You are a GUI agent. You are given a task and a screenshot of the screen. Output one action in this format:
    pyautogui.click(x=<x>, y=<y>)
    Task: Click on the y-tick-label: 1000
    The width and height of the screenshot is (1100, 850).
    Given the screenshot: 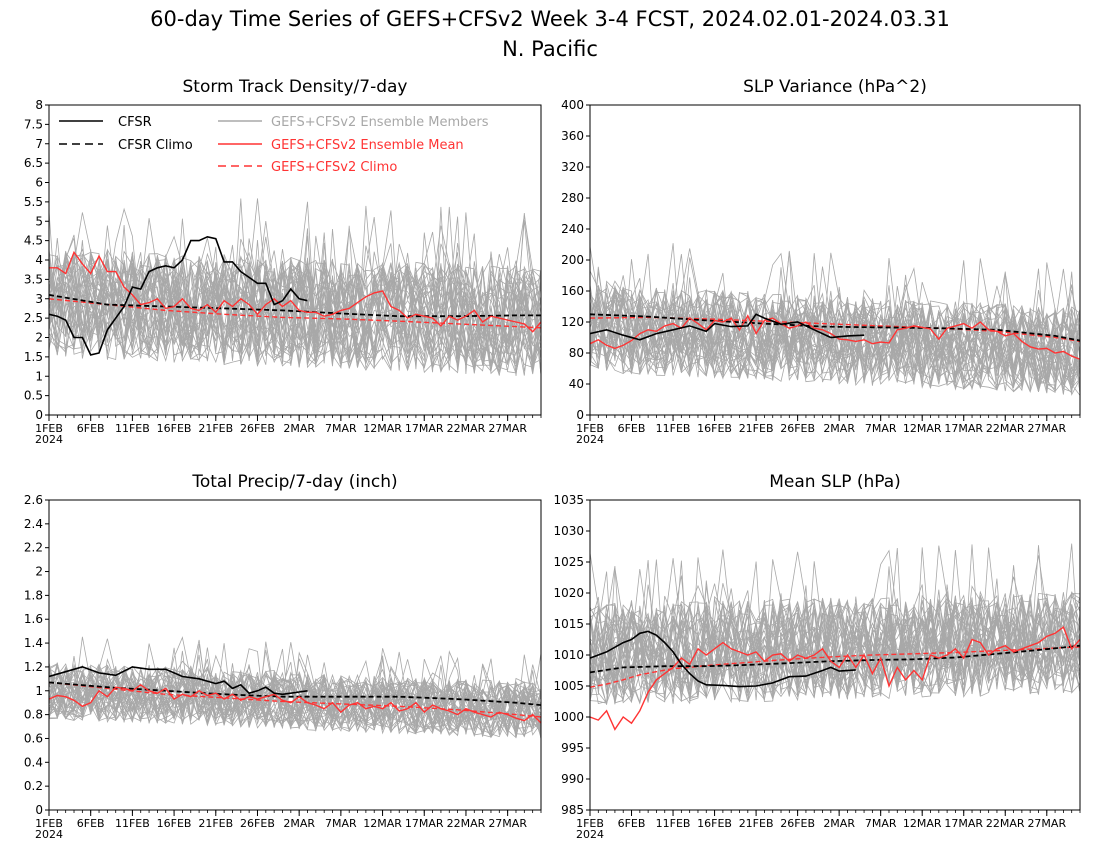 What is the action you would take?
    pyautogui.click(x=568, y=717)
    